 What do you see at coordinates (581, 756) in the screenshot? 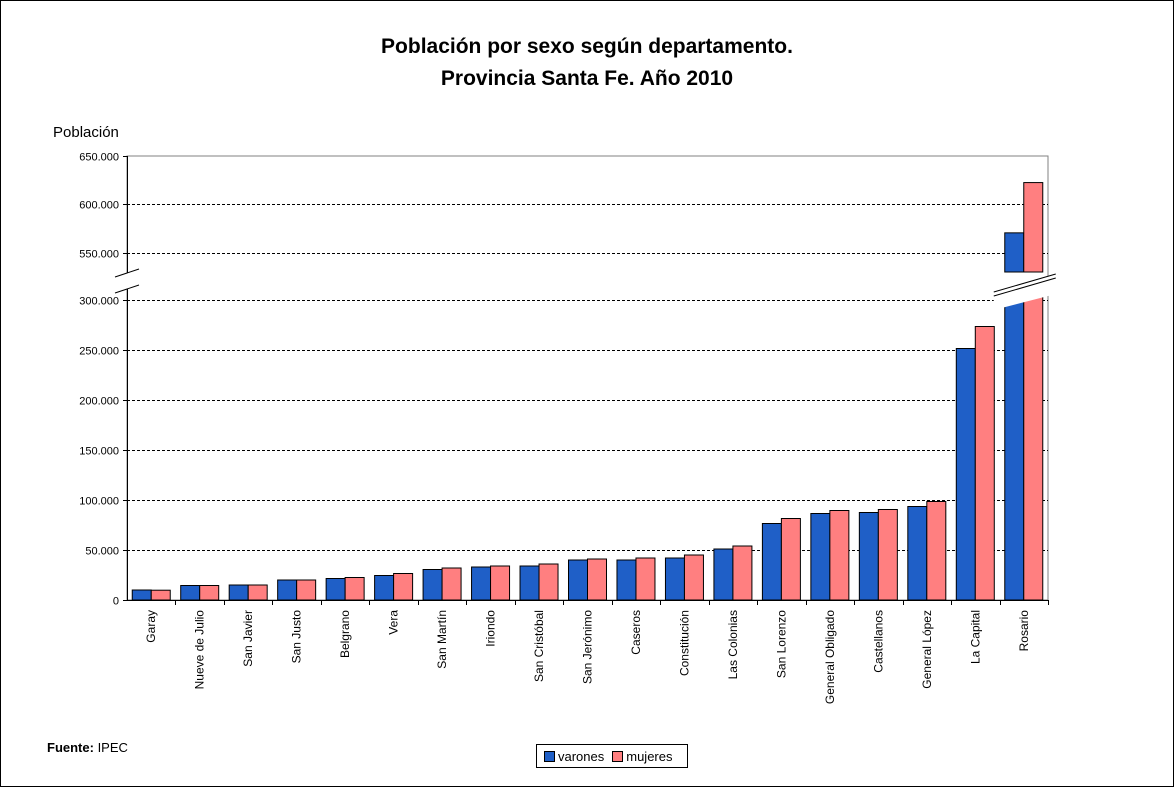
I see `legend-label-varones: varones` at bounding box center [581, 756].